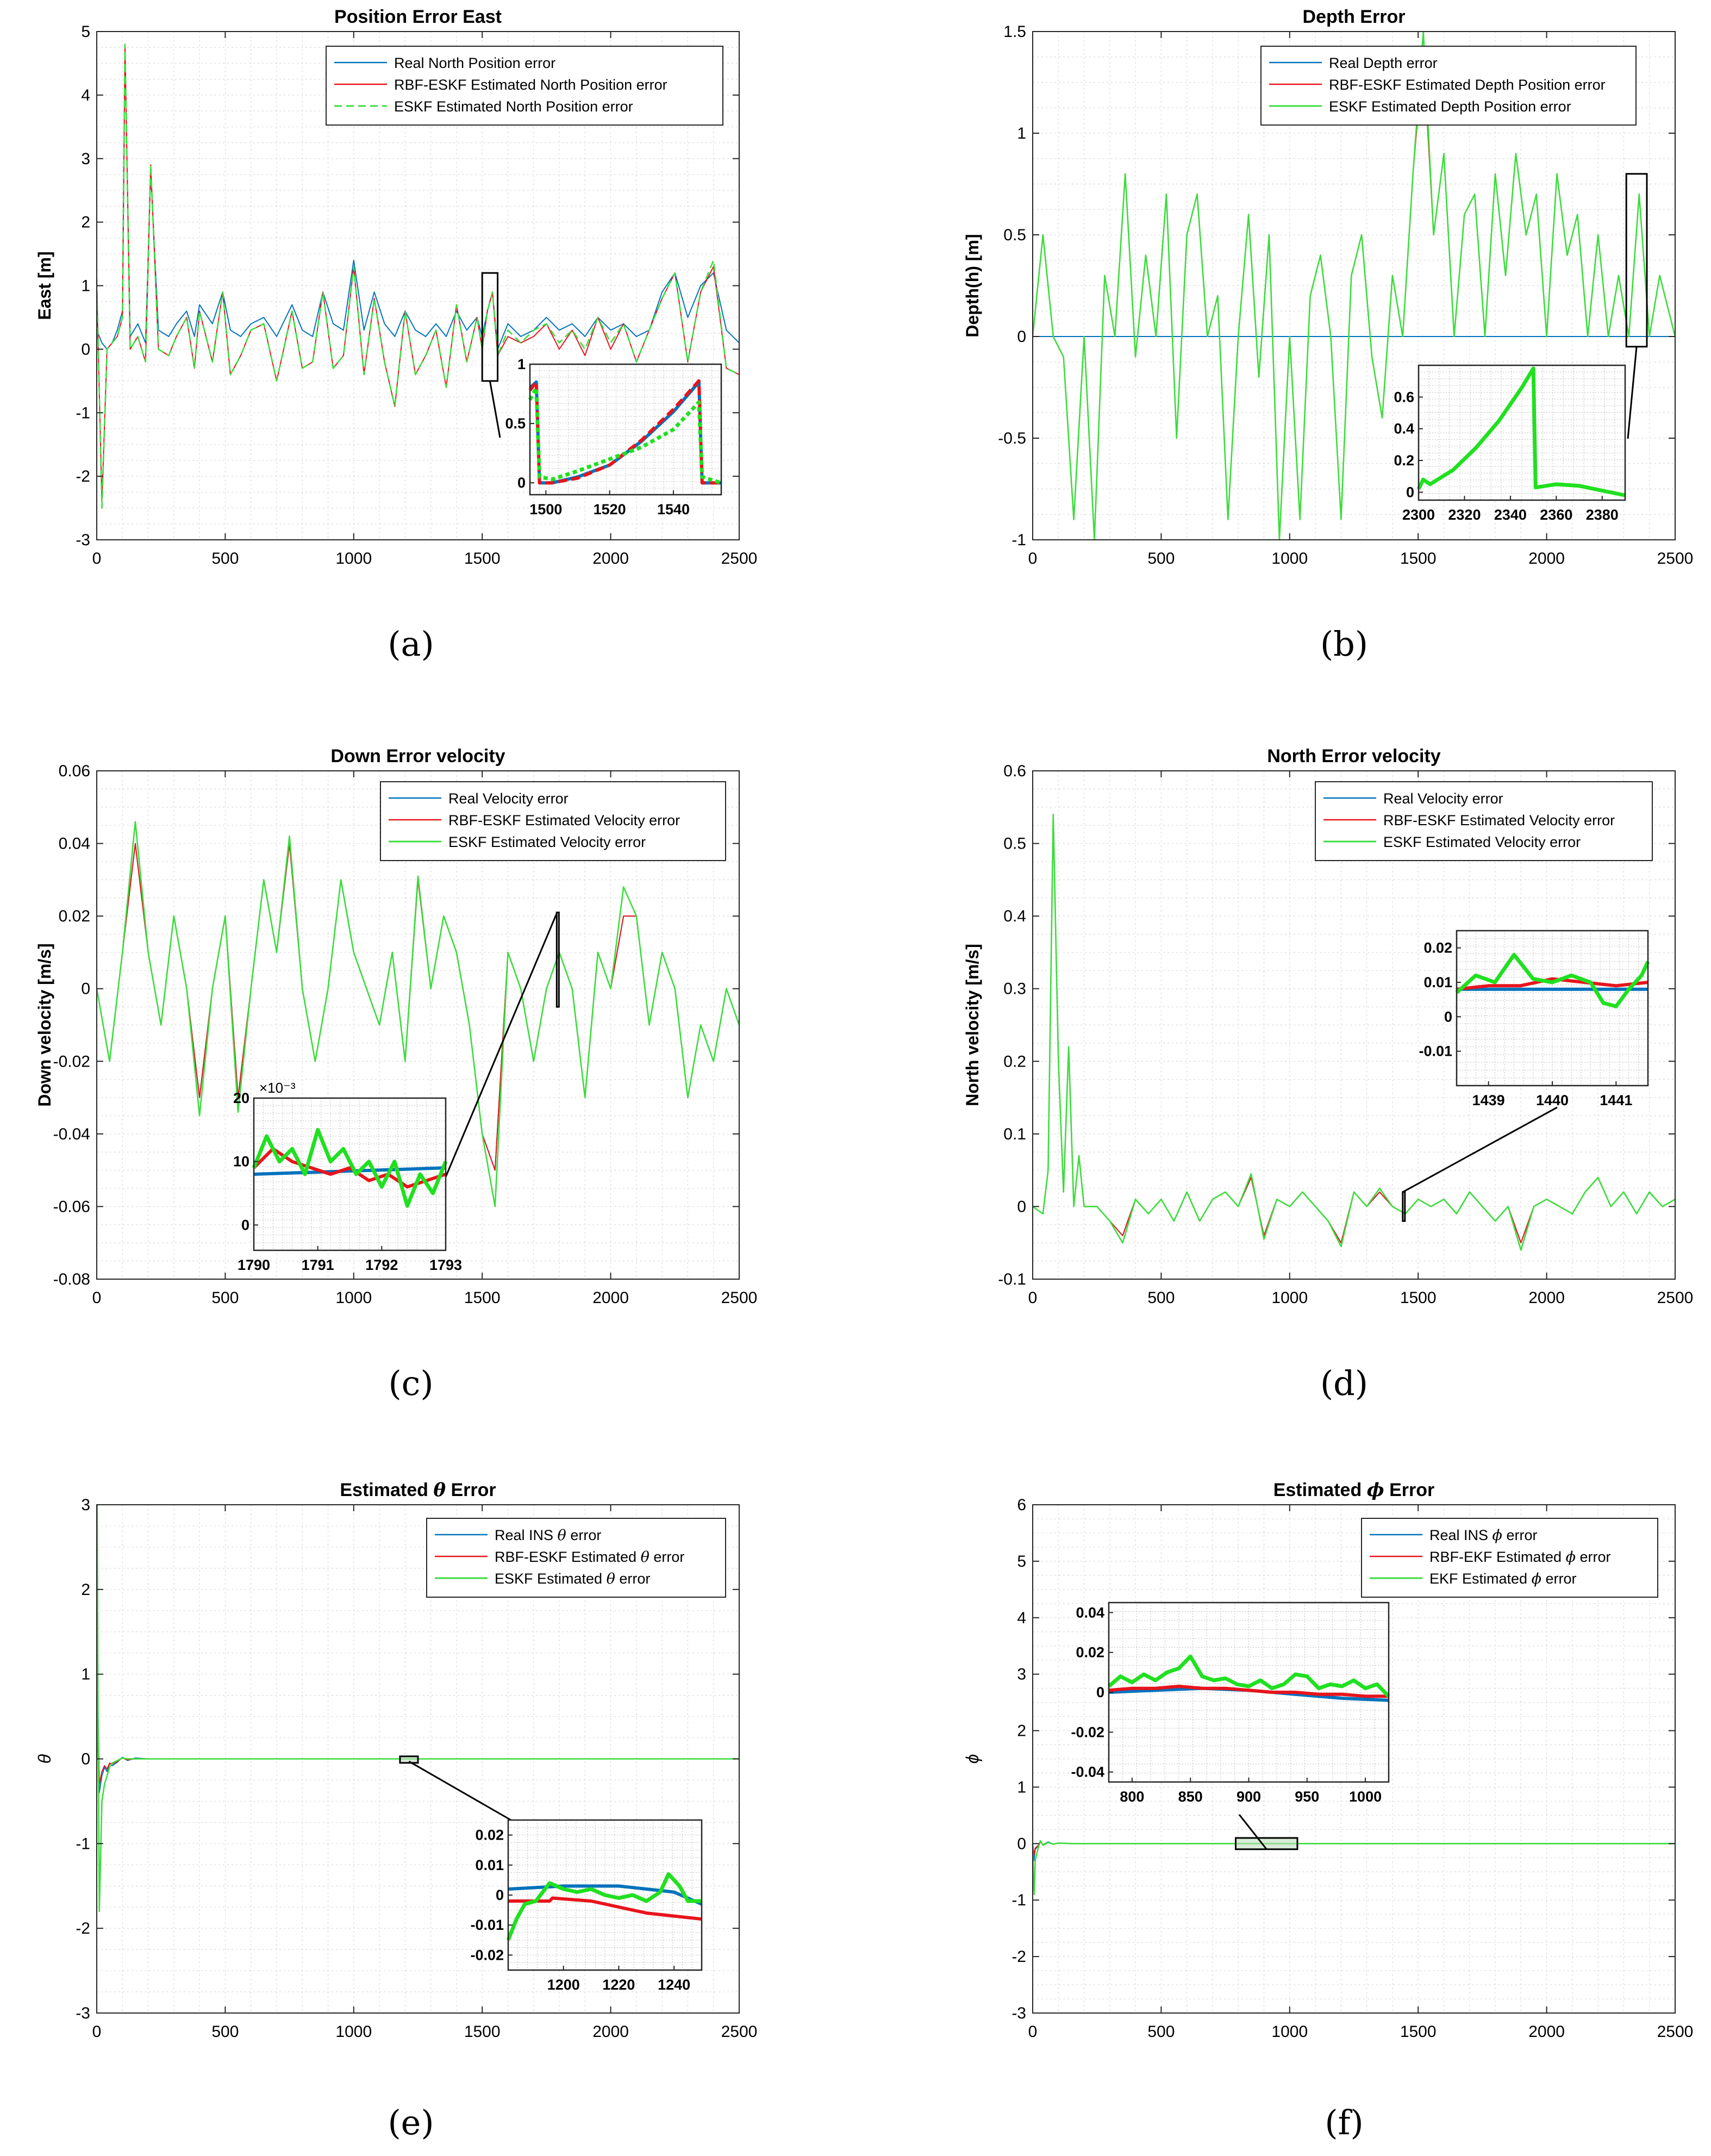 The width and height of the screenshot is (1711, 2156). What do you see at coordinates (1014, 771) in the screenshot?
I see `y-tick-label: 0.6` at bounding box center [1014, 771].